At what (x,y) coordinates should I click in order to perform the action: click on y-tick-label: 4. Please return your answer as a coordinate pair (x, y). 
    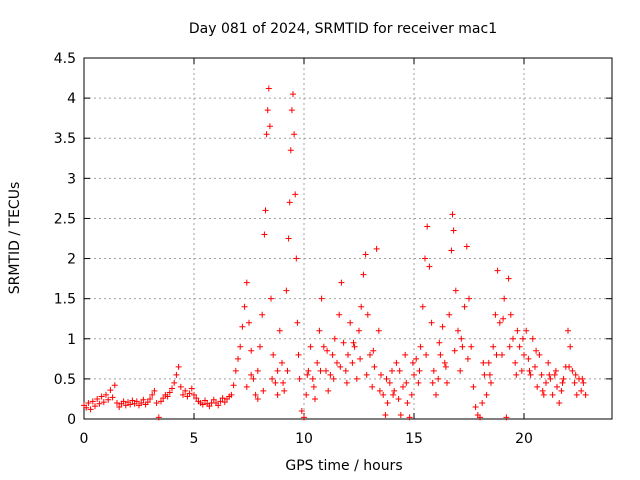
    Looking at the image, I should click on (71, 99).